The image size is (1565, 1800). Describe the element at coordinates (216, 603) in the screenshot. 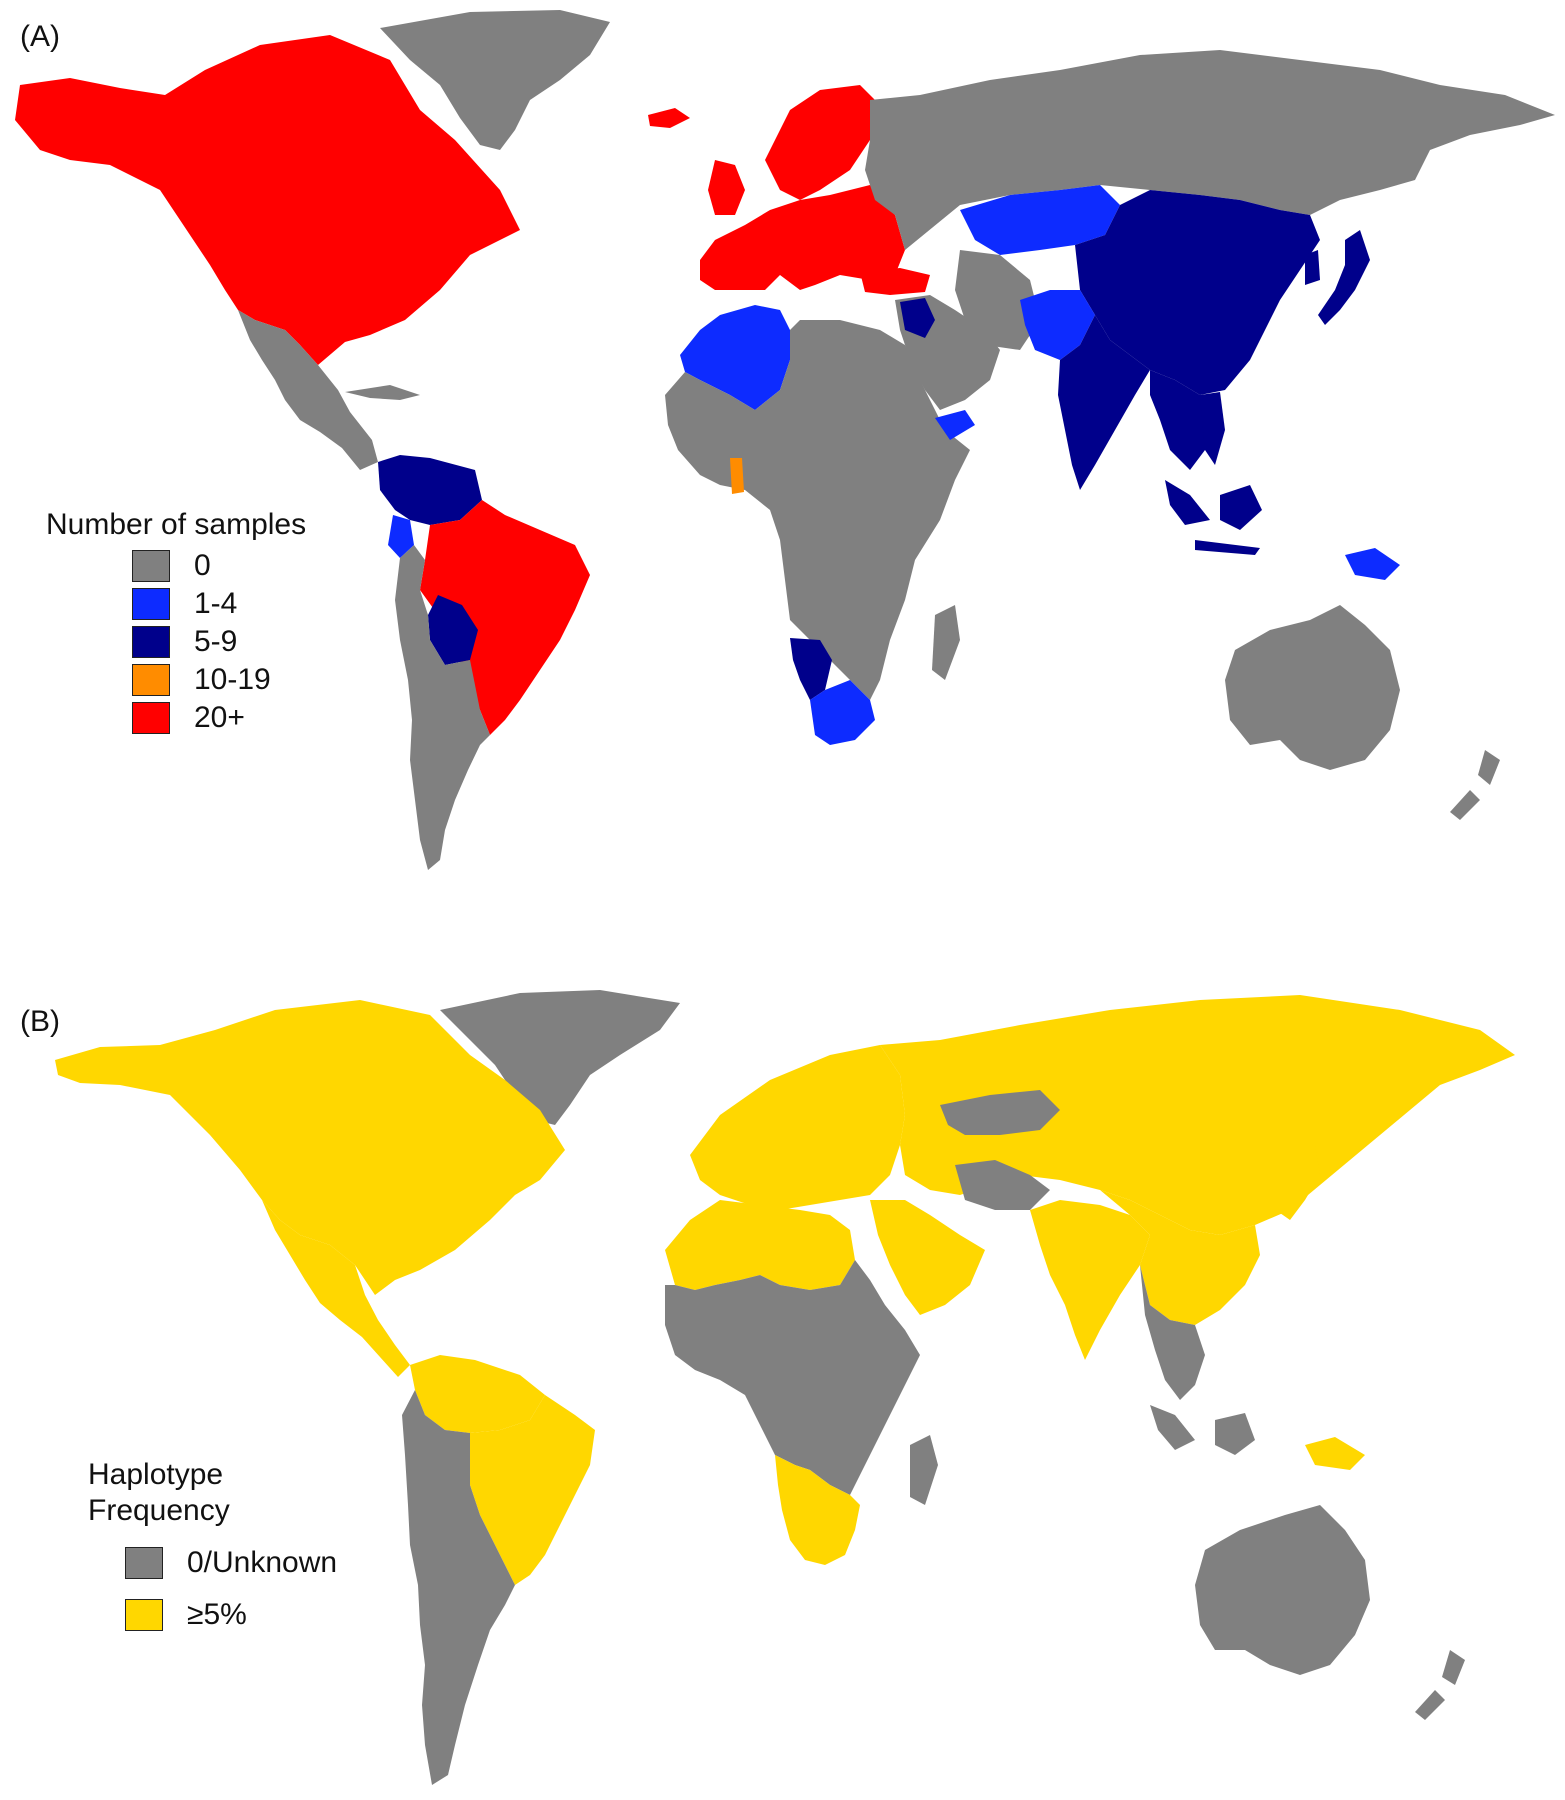

I see `legend-label: 1-4` at that location.